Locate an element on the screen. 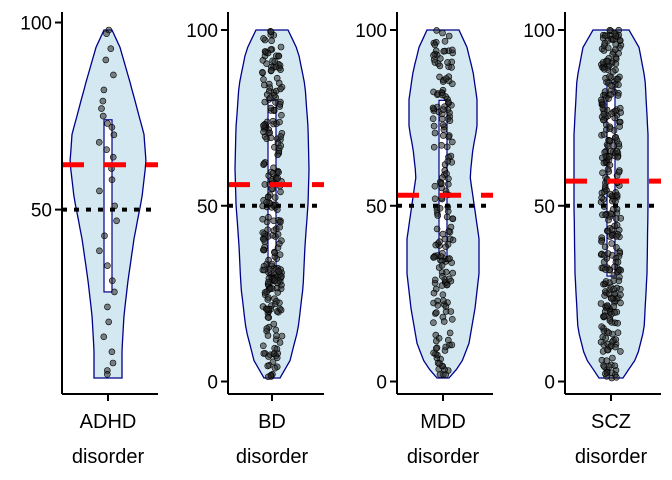 The image size is (672, 480). category-label: SCZ is located at coordinates (611, 422).